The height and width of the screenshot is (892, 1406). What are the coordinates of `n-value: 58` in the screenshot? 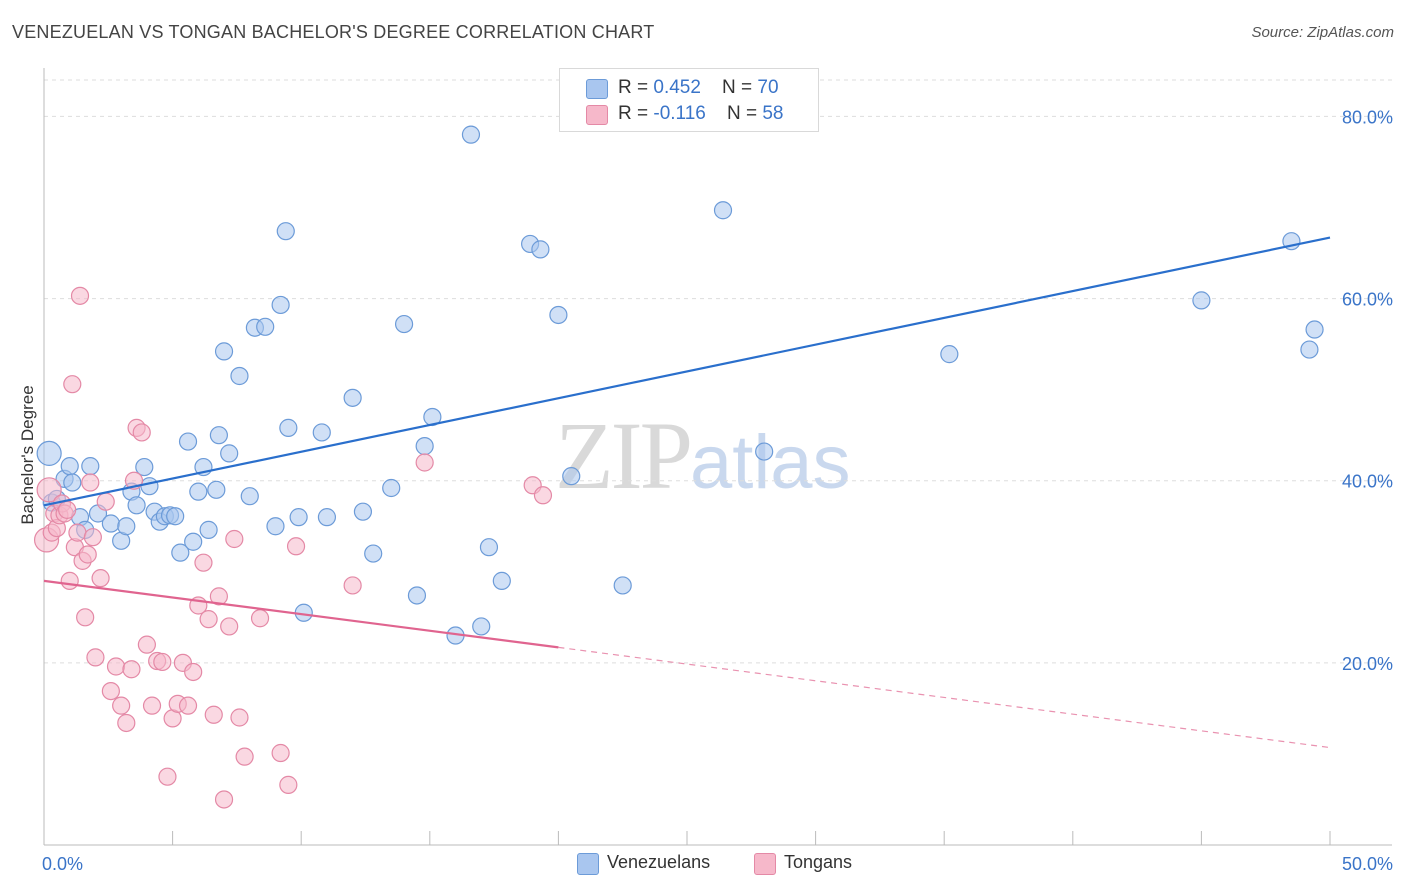 It's located at (773, 113).